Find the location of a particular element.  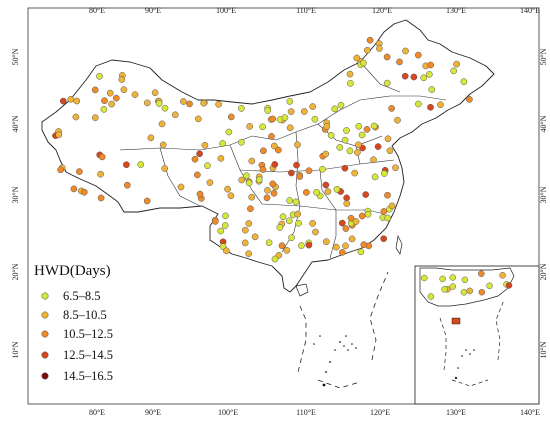

south-sea-boundary is located at coordinates (343, 330).